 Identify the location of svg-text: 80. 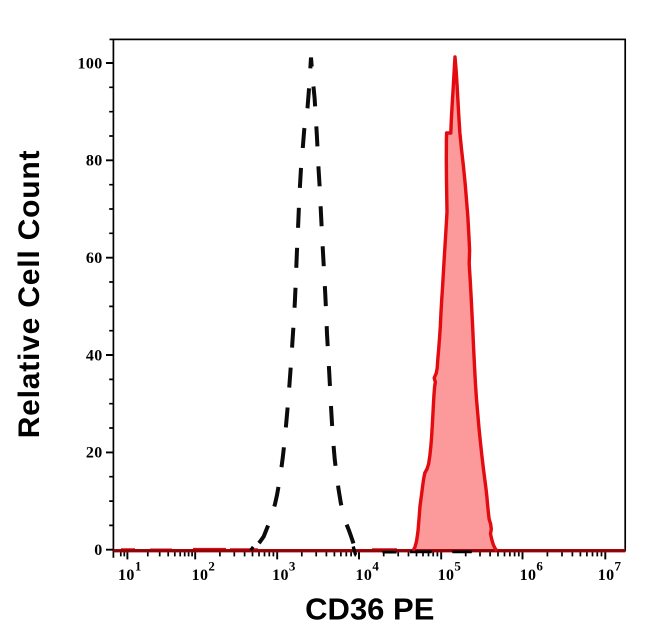
(94, 161).